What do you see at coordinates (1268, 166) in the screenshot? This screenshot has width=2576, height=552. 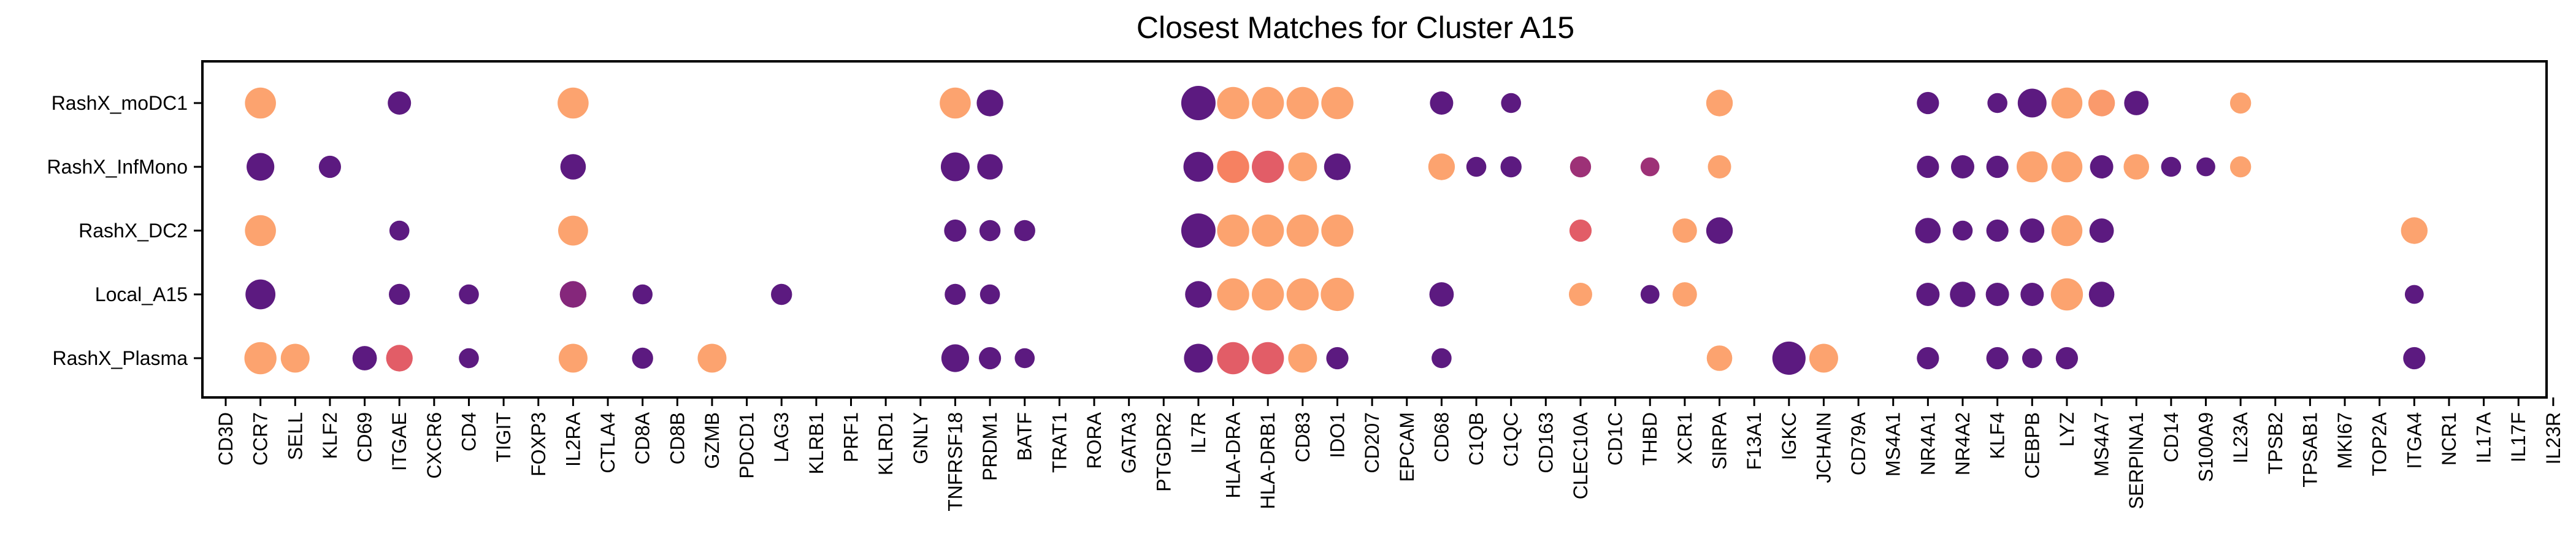 I see `dot-rashx-infmono-hla-drb1` at bounding box center [1268, 166].